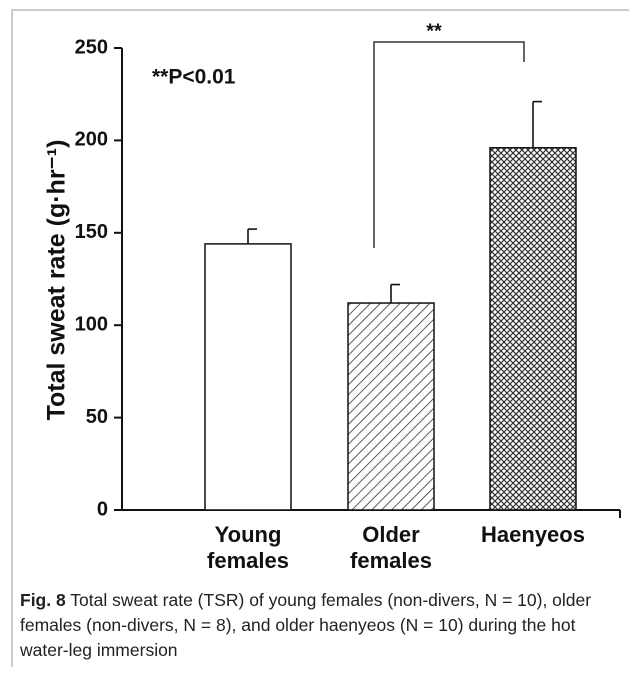 Image resolution: width=629 pixels, height=681 pixels. What do you see at coordinates (391, 547) in the screenshot?
I see `x-tick-label: Older females` at bounding box center [391, 547].